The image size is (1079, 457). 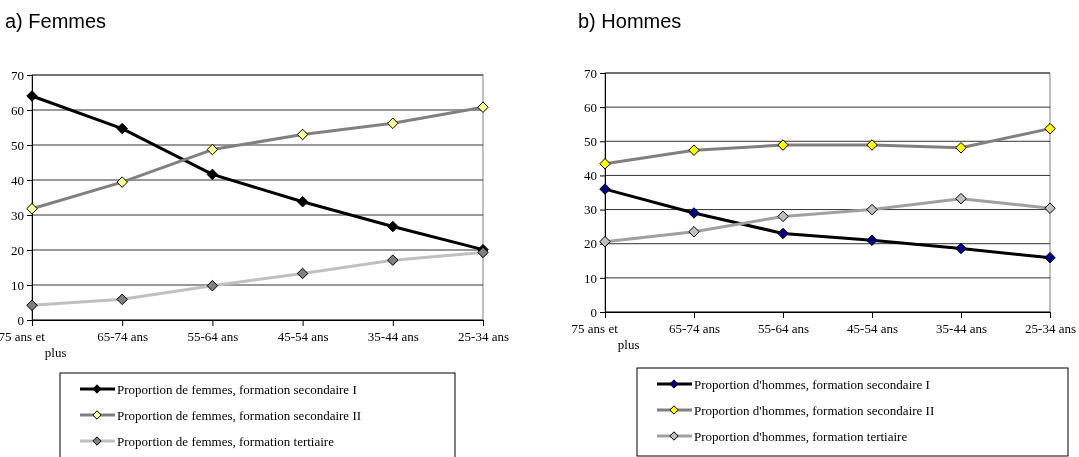 I want to click on legend-label: Proportion de femmes, formation secondaire I, so click(x=237, y=389).